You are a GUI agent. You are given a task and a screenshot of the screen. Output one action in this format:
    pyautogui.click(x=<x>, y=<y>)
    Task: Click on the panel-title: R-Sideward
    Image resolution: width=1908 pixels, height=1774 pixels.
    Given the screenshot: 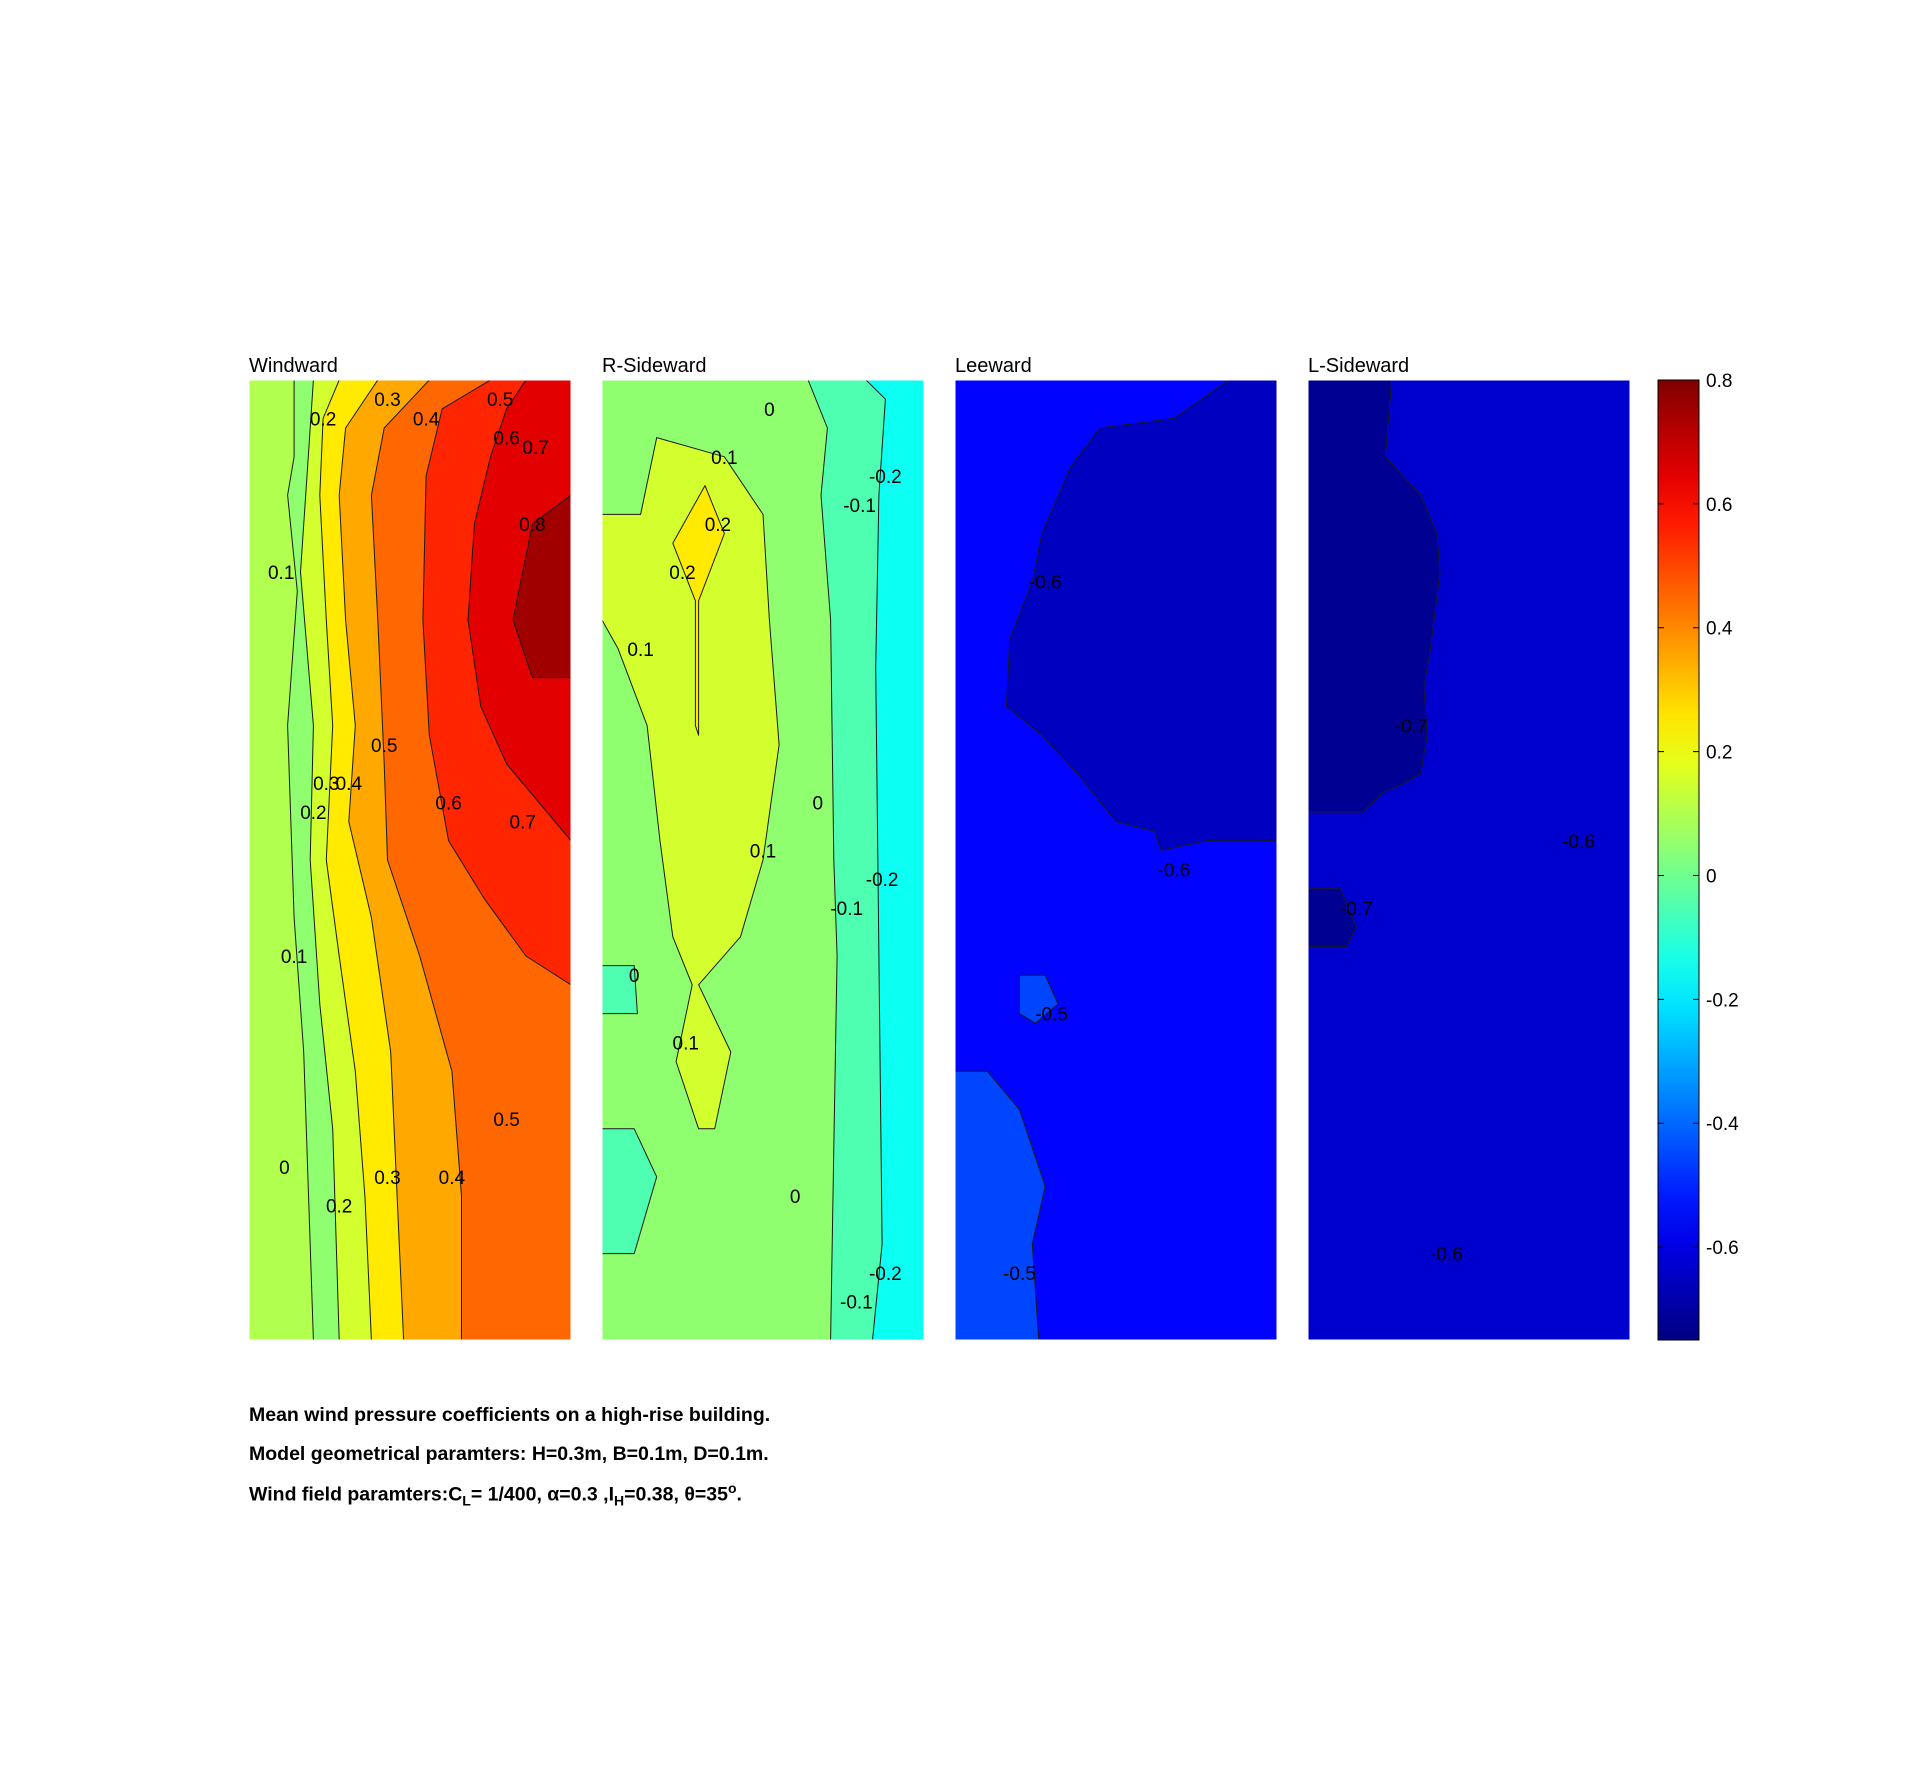 What is the action you would take?
    pyautogui.click(x=654, y=366)
    